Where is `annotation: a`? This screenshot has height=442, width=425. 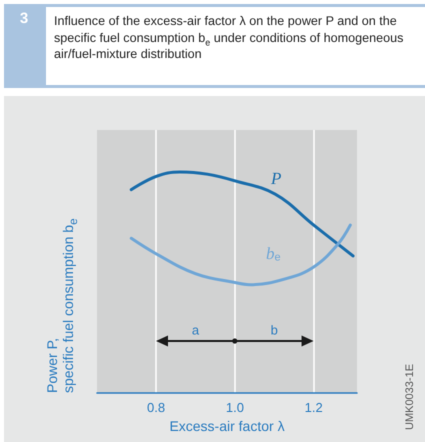
annotation: a is located at coordinates (196, 330).